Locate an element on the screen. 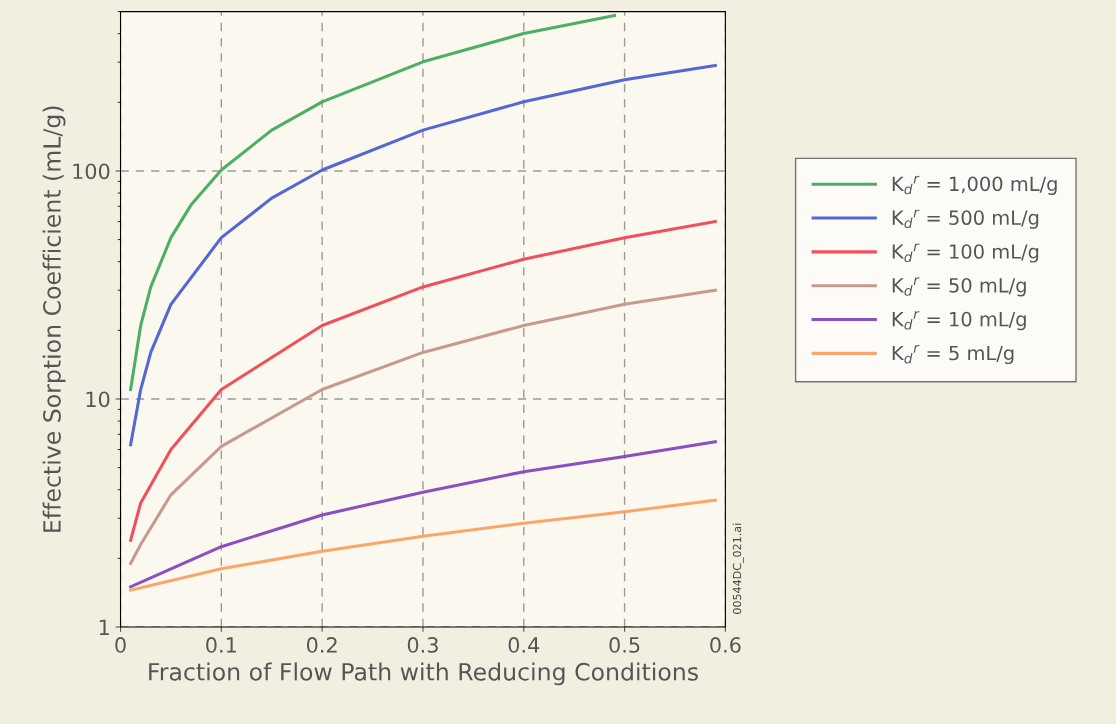 The width and height of the screenshot is (1116, 724). legend-label: K$_{d}$$^{r}$ = 50 mL/g is located at coordinates (959, 287).